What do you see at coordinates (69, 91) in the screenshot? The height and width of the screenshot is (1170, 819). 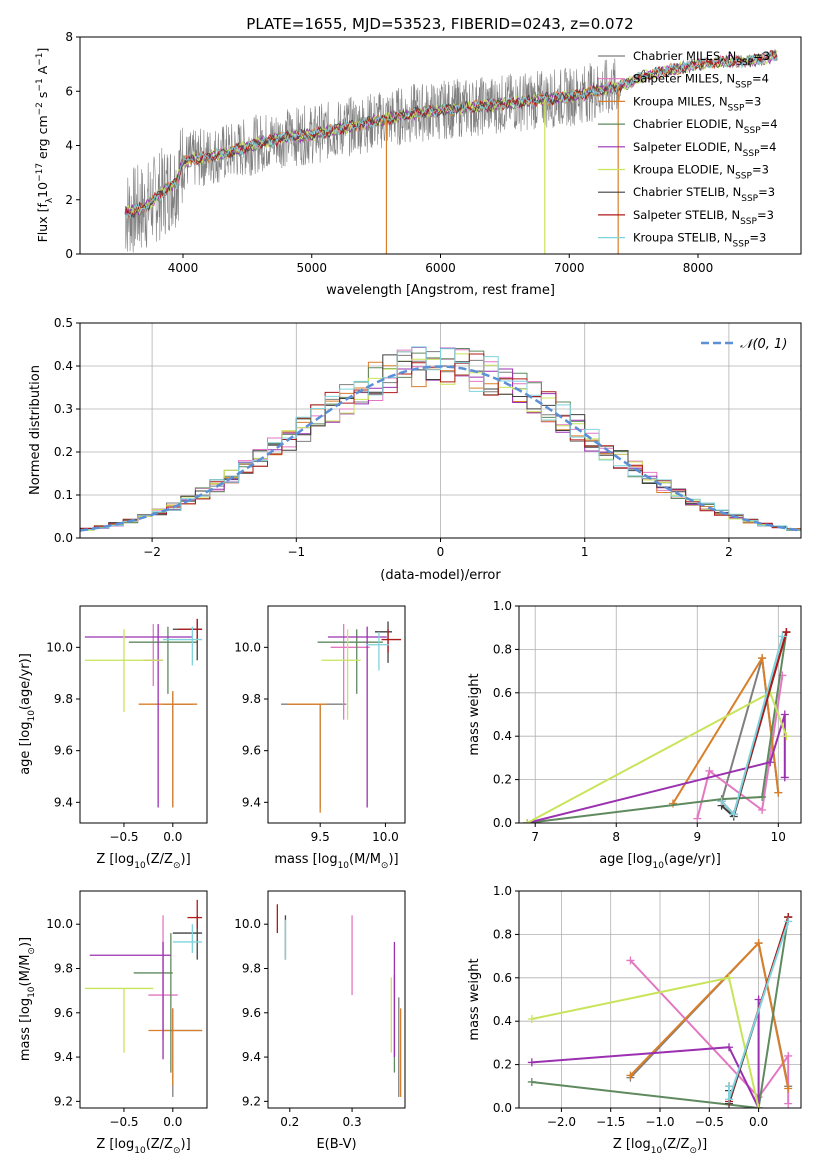 I see `y-tick-label: 6` at bounding box center [69, 91].